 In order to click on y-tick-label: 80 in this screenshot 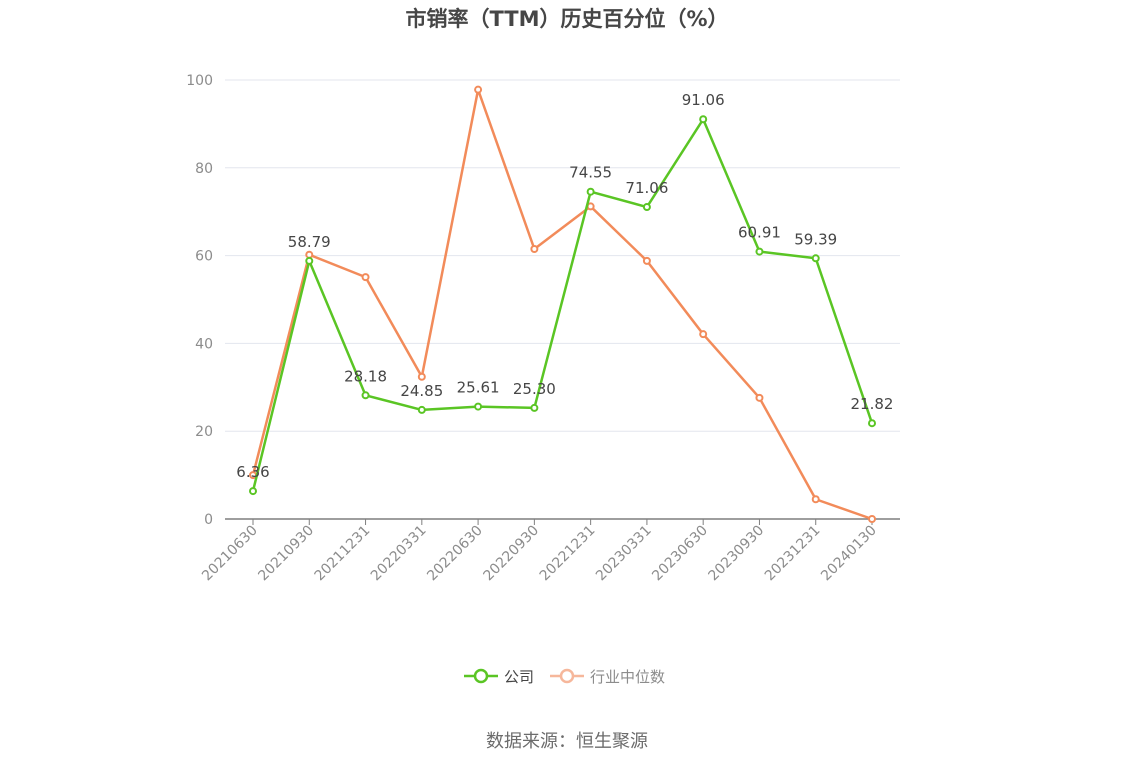, I will do `click(204, 169)`.